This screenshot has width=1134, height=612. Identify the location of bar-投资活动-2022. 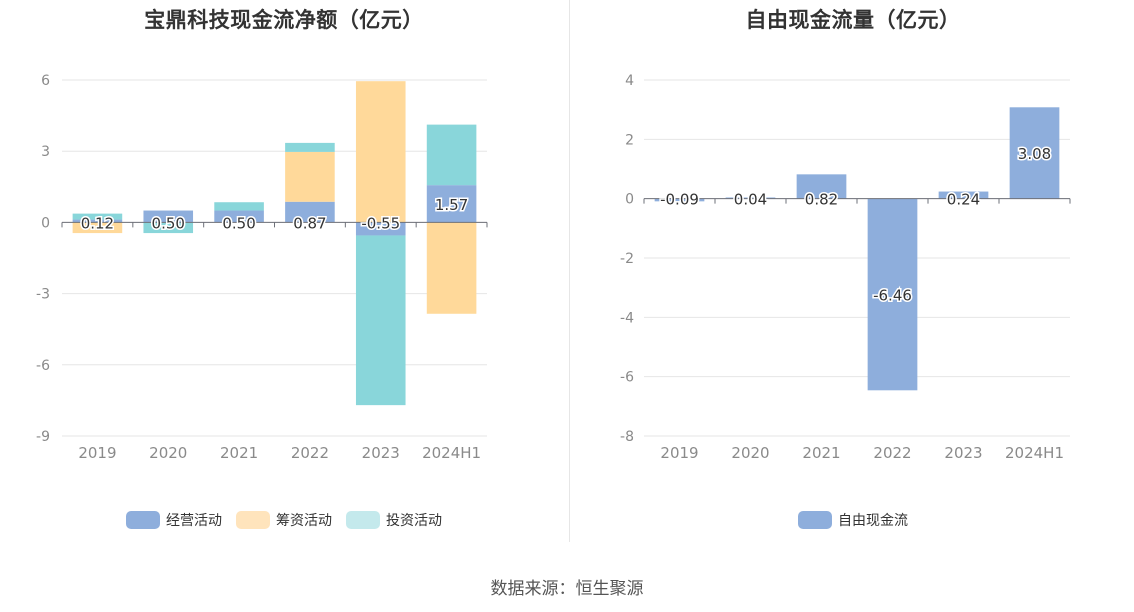
(310, 147).